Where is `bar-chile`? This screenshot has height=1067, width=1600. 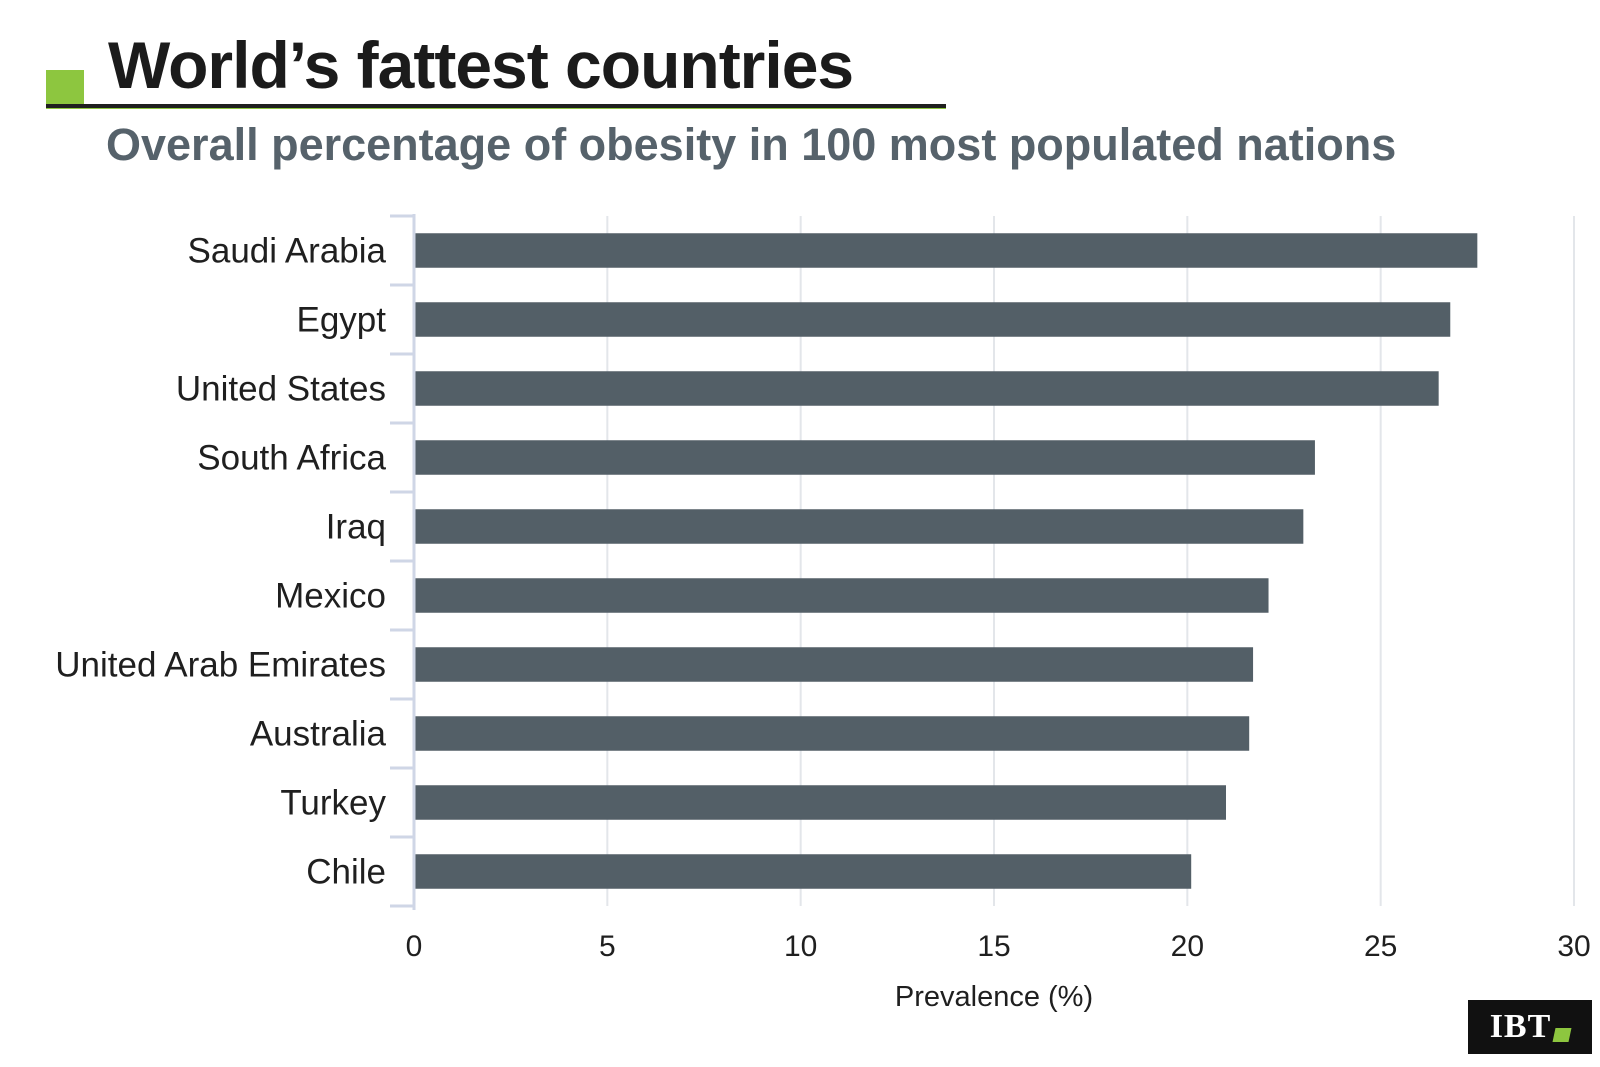
bar-chile is located at coordinates (803, 871).